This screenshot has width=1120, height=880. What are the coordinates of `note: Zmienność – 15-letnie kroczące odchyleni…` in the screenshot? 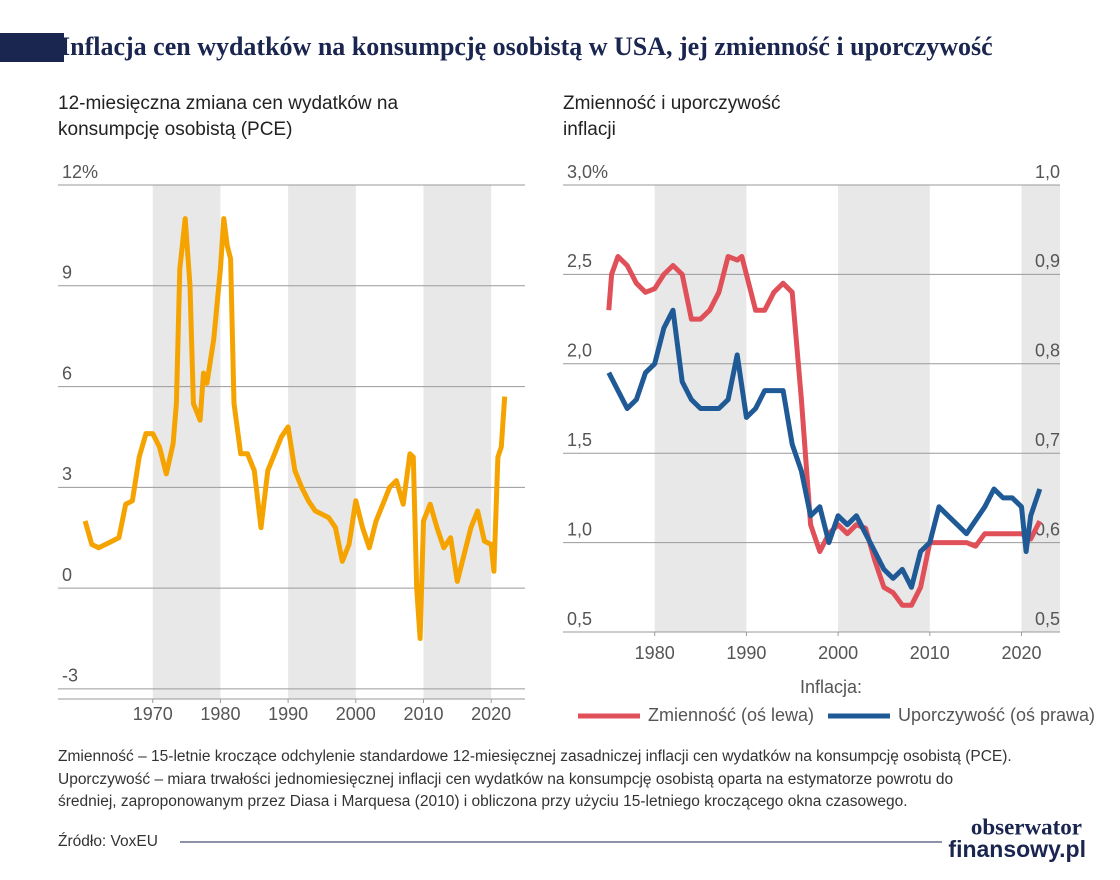 It's located at (535, 756).